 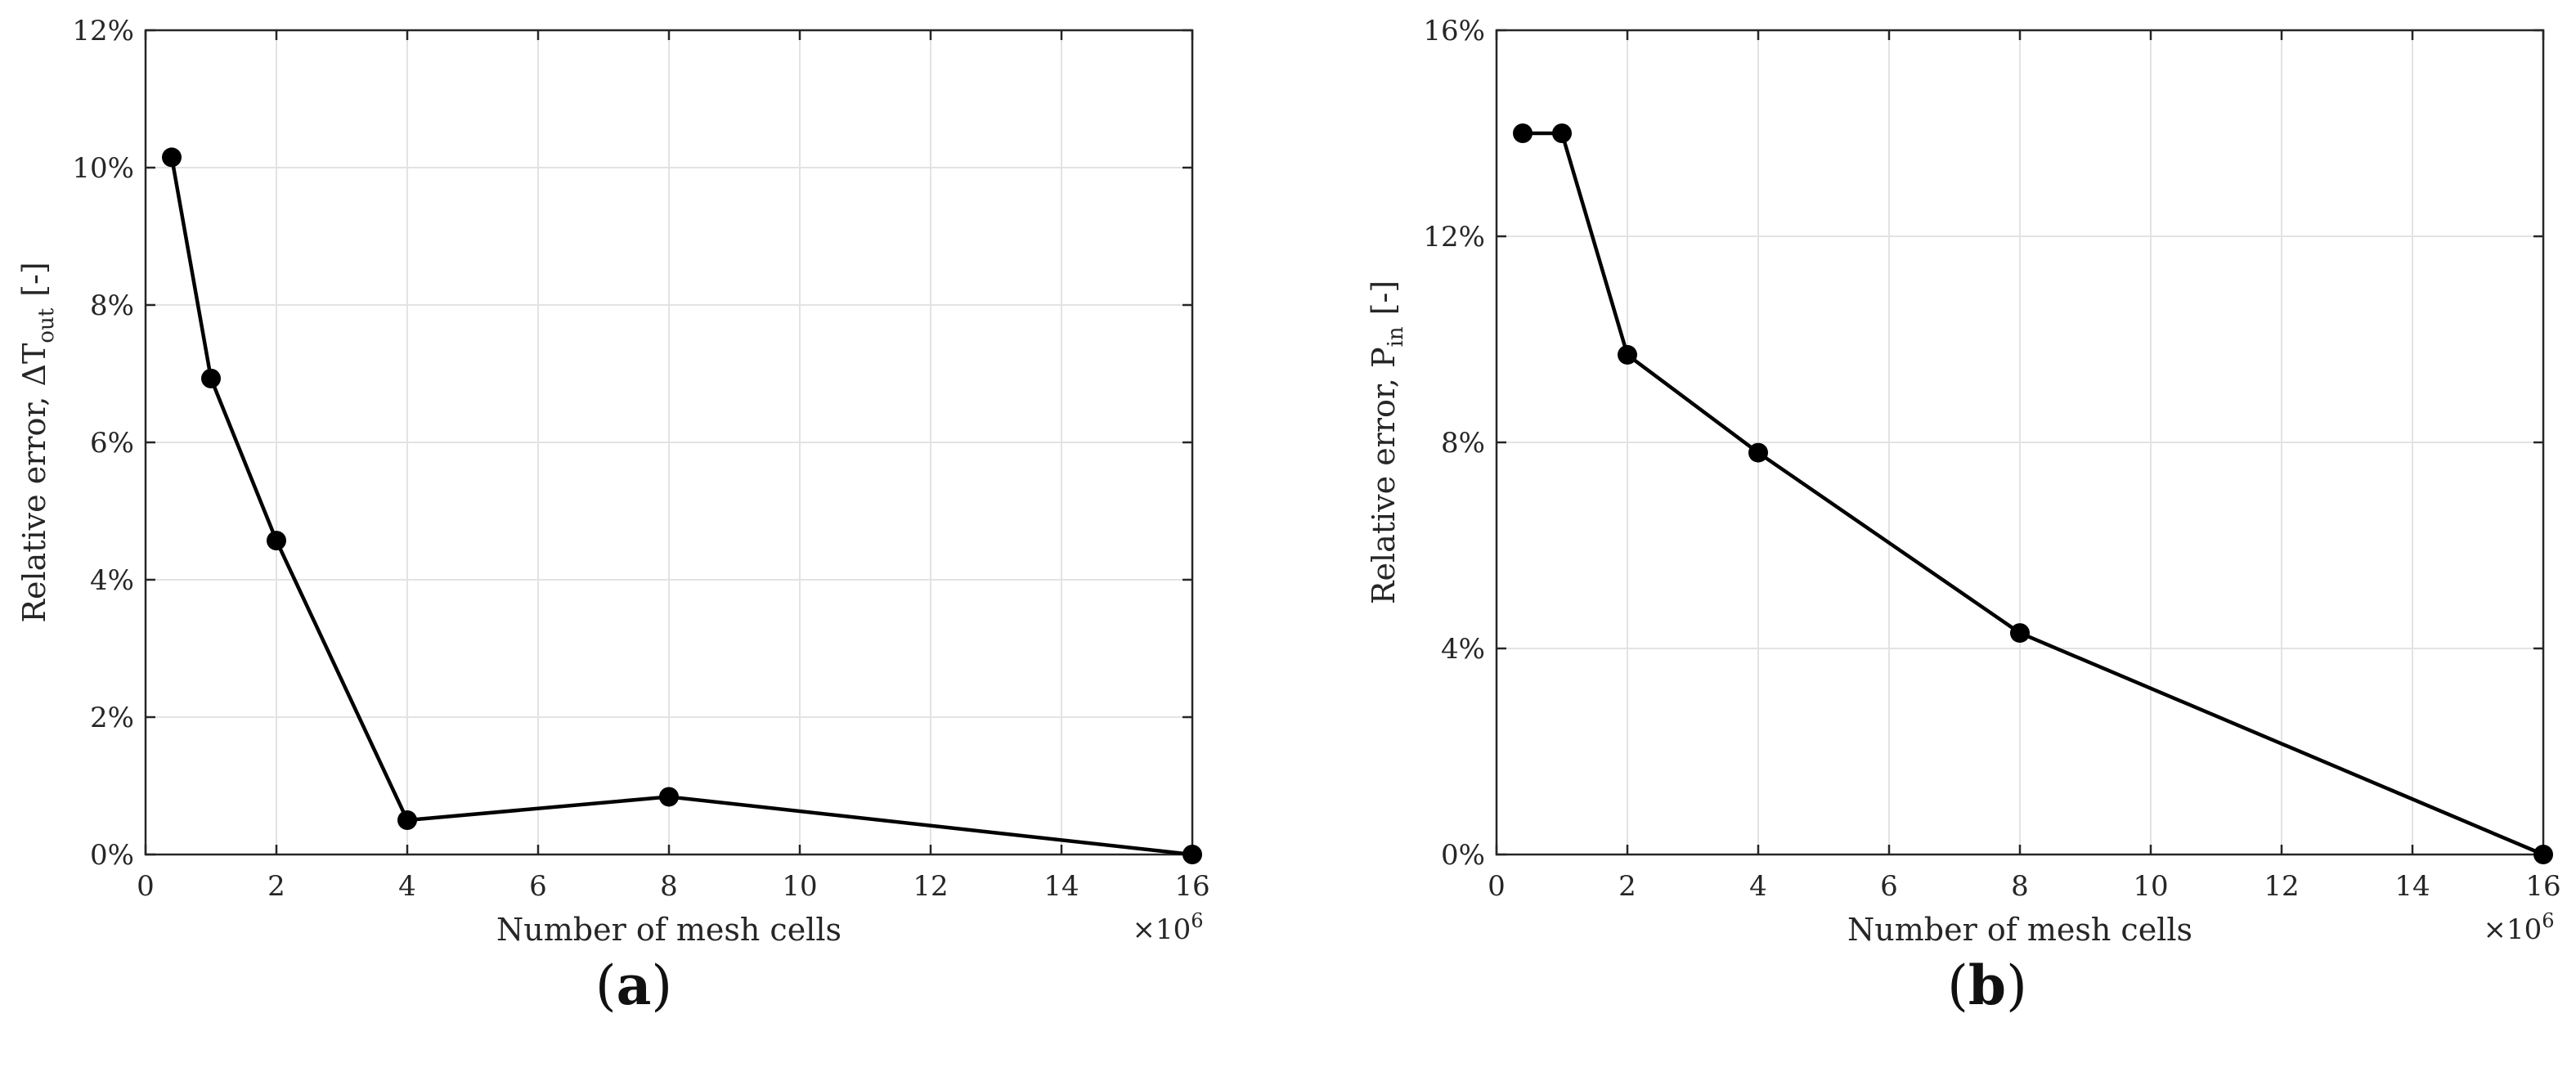 What do you see at coordinates (1987, 985) in the screenshot?
I see `panel-label: (b)` at bounding box center [1987, 985].